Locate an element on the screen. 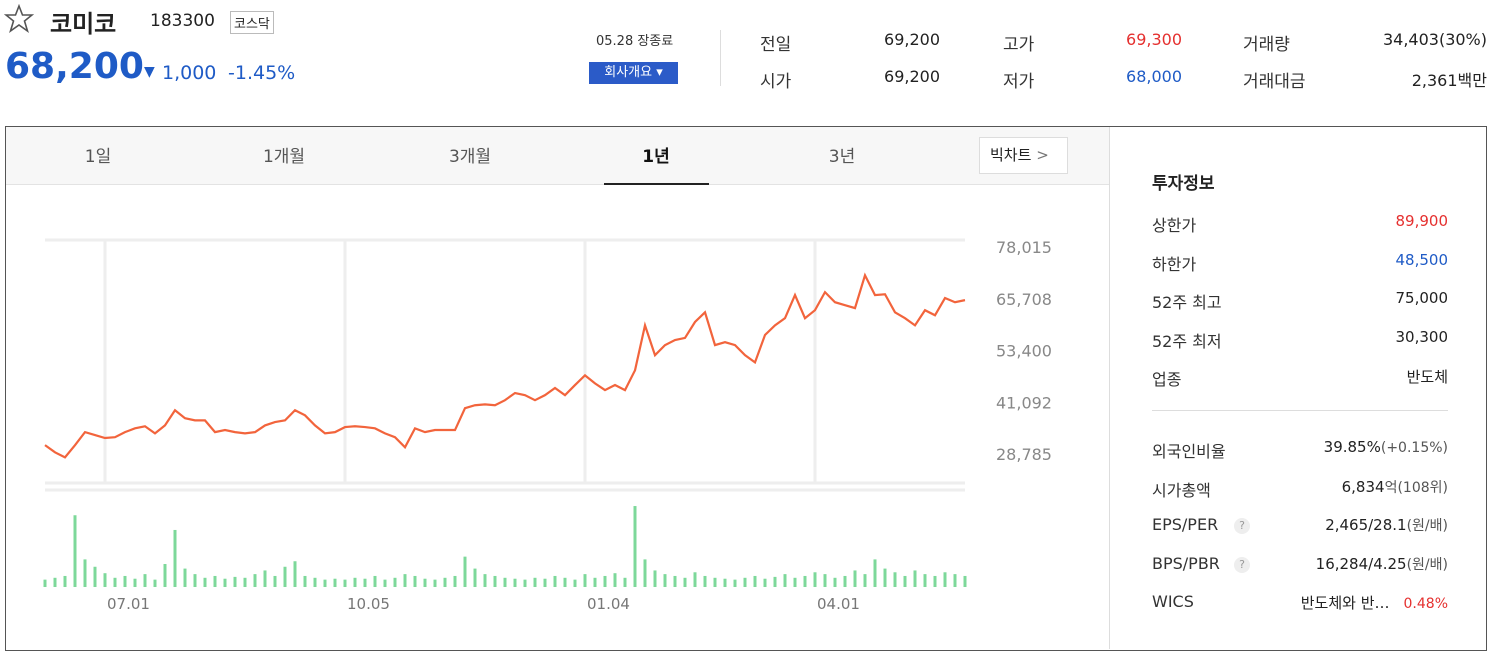 This screenshot has width=1491, height=654. info-value: 39.85% is located at coordinates (1352, 447).